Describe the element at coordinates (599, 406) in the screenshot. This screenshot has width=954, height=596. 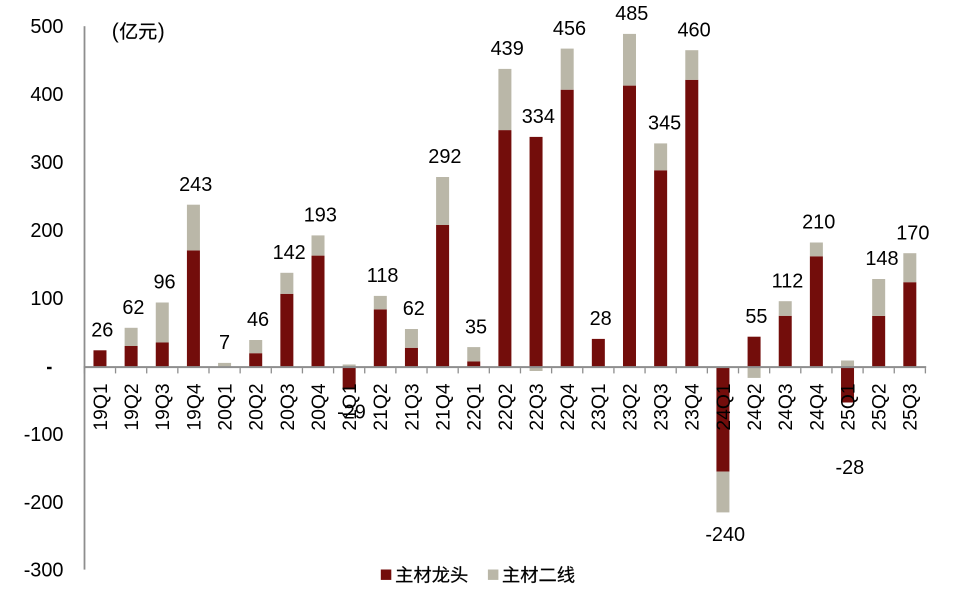
I see `svg-text: 23Q1` at that location.